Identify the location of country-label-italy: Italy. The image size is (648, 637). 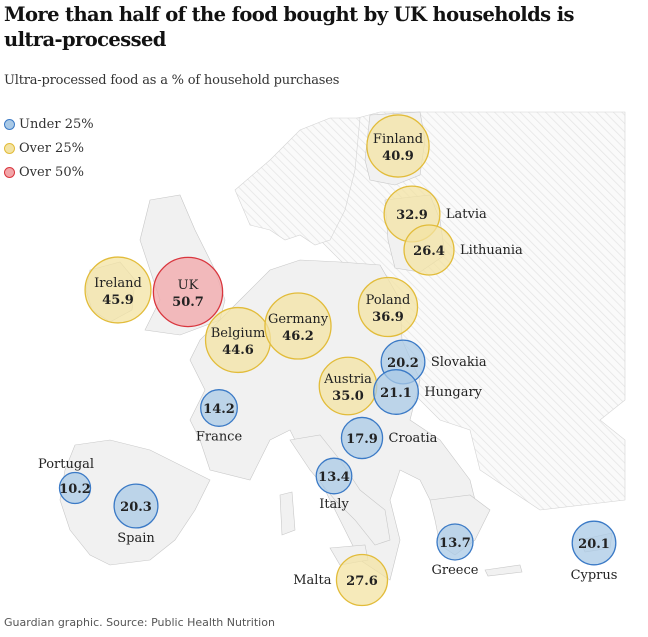
(334, 504).